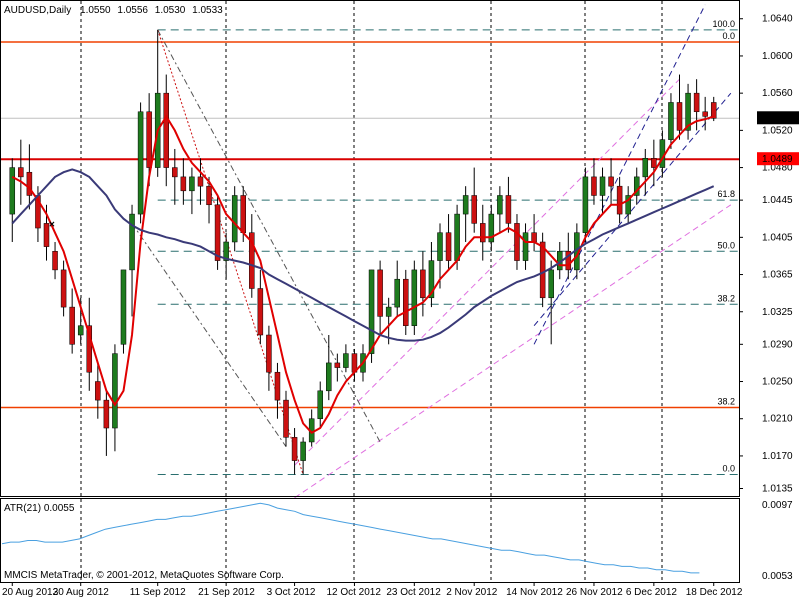 This screenshot has width=800, height=600. Describe the element at coordinates (778, 159) in the screenshot. I see `level-price-tag` at that location.